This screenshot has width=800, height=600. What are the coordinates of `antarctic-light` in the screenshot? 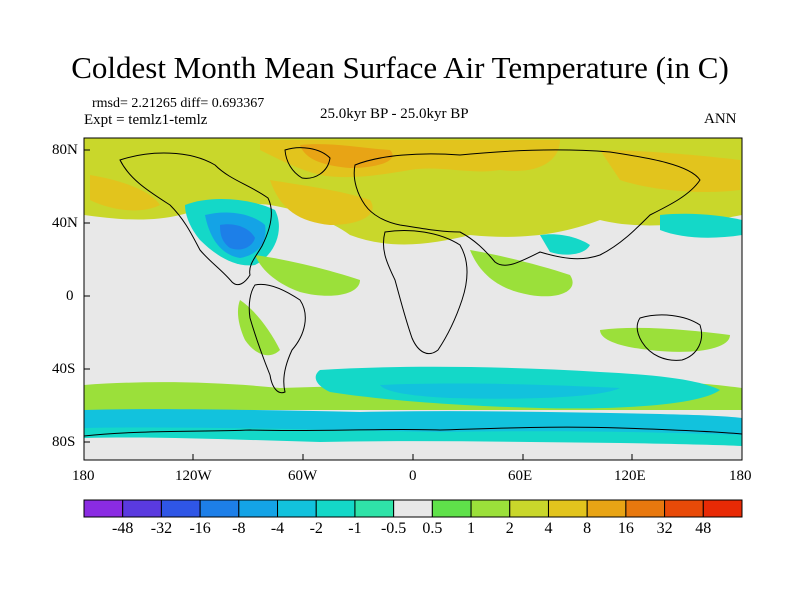 It's located at (413, 448).